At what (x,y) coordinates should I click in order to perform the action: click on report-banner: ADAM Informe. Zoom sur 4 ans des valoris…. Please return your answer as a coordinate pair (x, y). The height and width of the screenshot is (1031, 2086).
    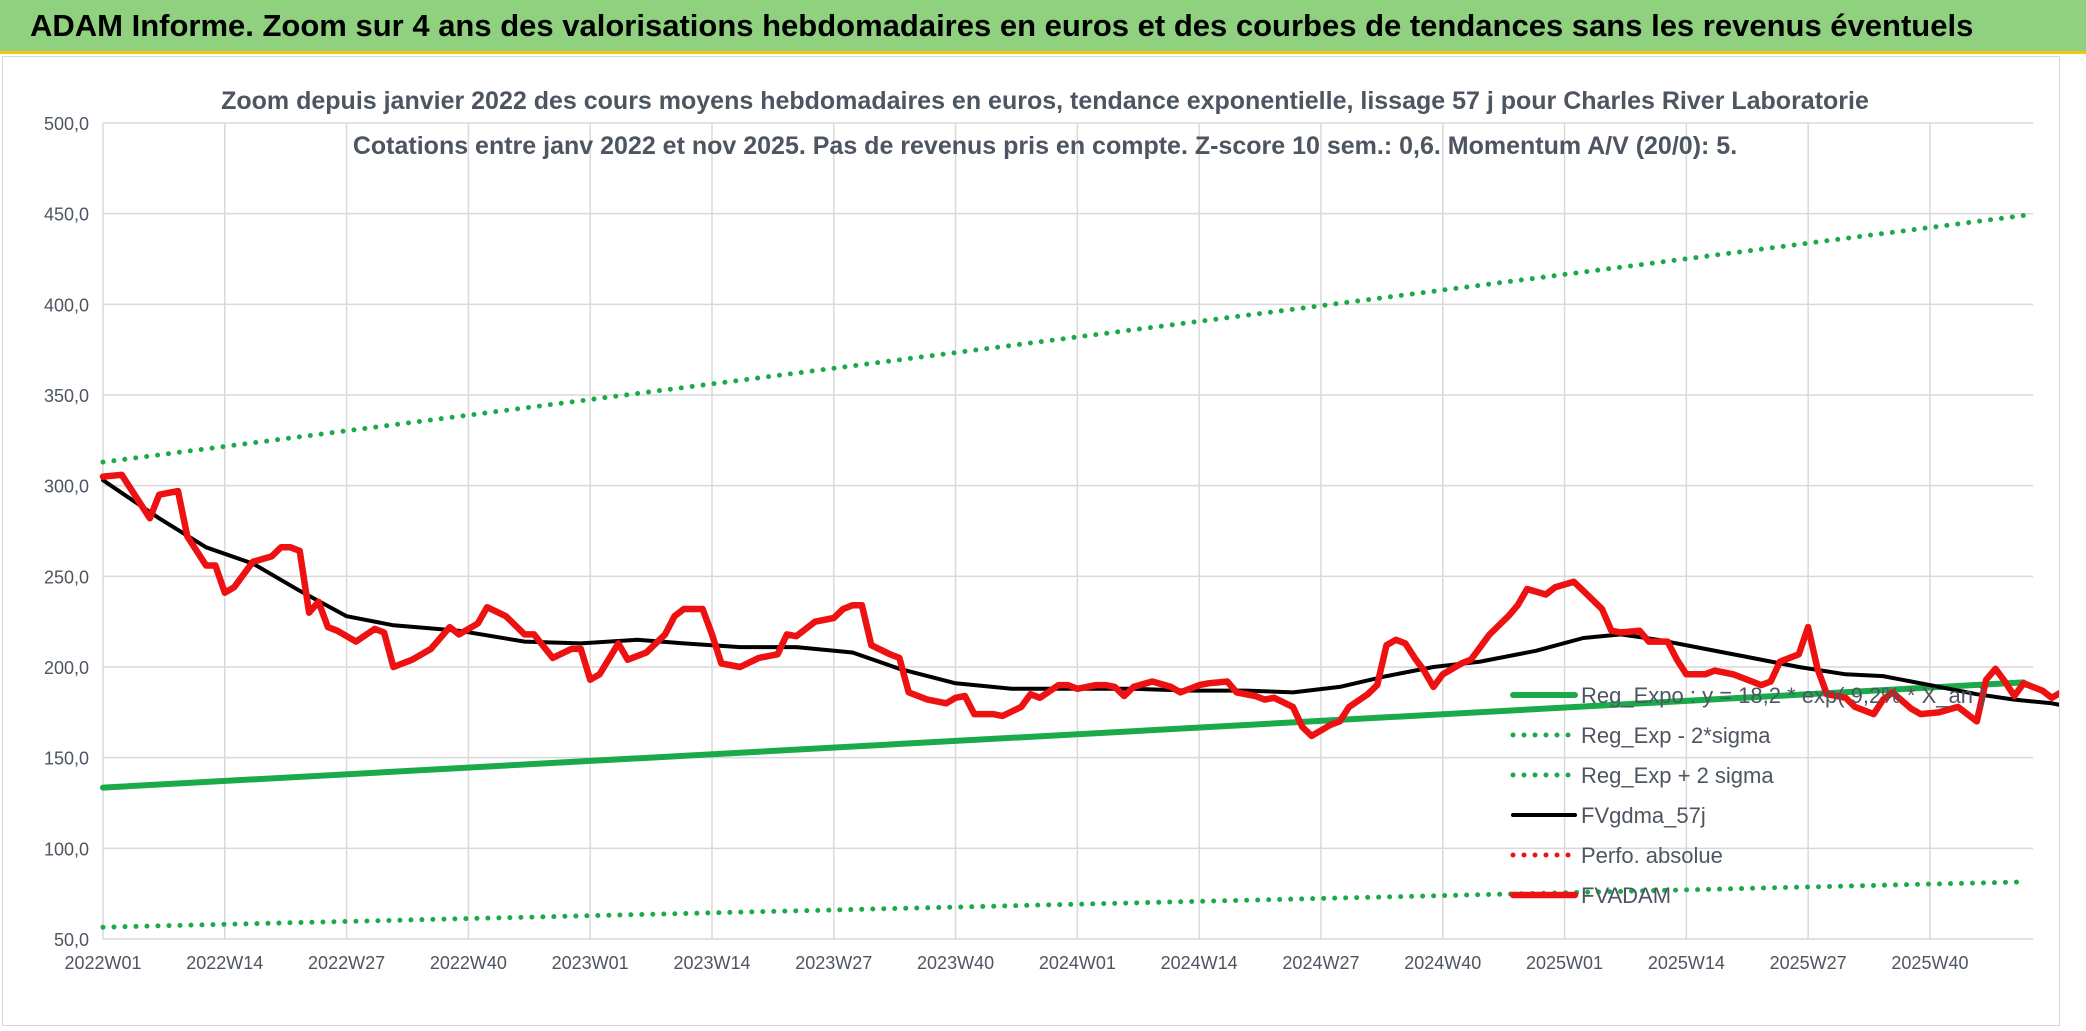
    Looking at the image, I should click on (1043, 27).